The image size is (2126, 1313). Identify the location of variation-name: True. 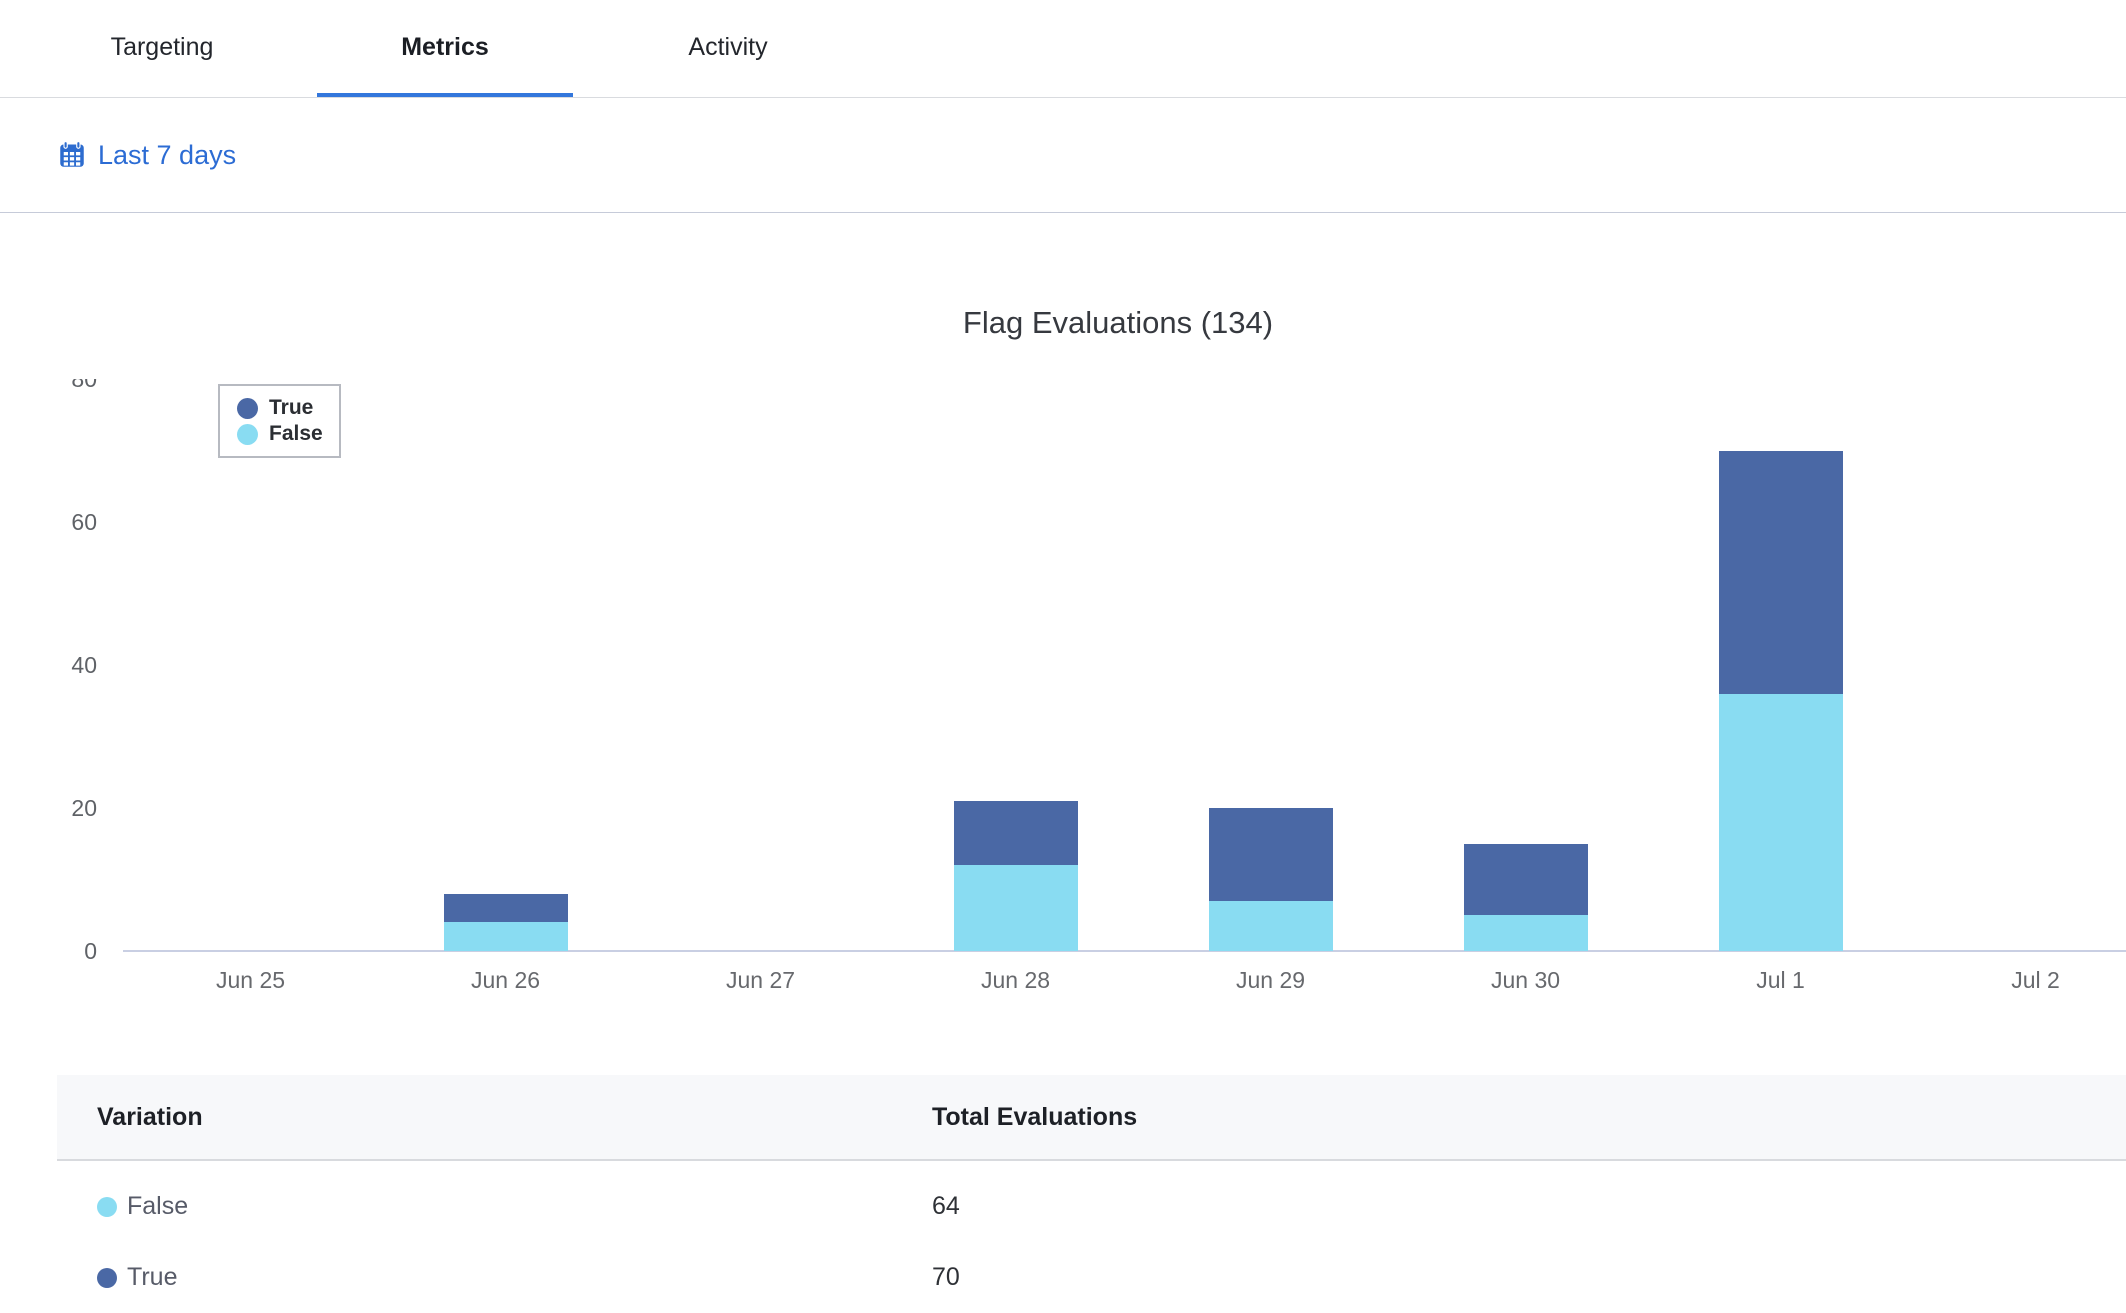
(152, 1277).